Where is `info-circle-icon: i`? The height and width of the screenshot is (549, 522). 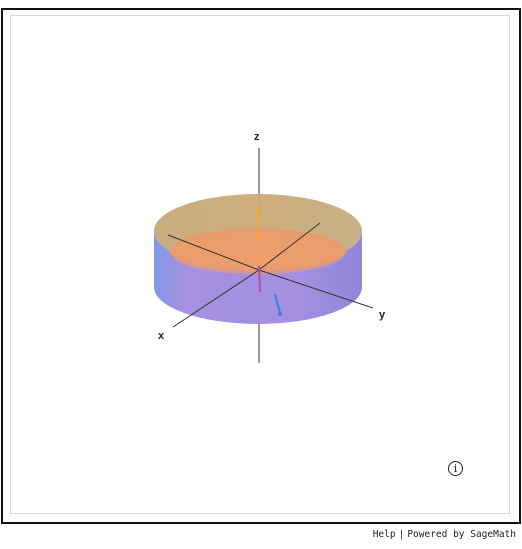
info-circle-icon: i is located at coordinates (455, 468).